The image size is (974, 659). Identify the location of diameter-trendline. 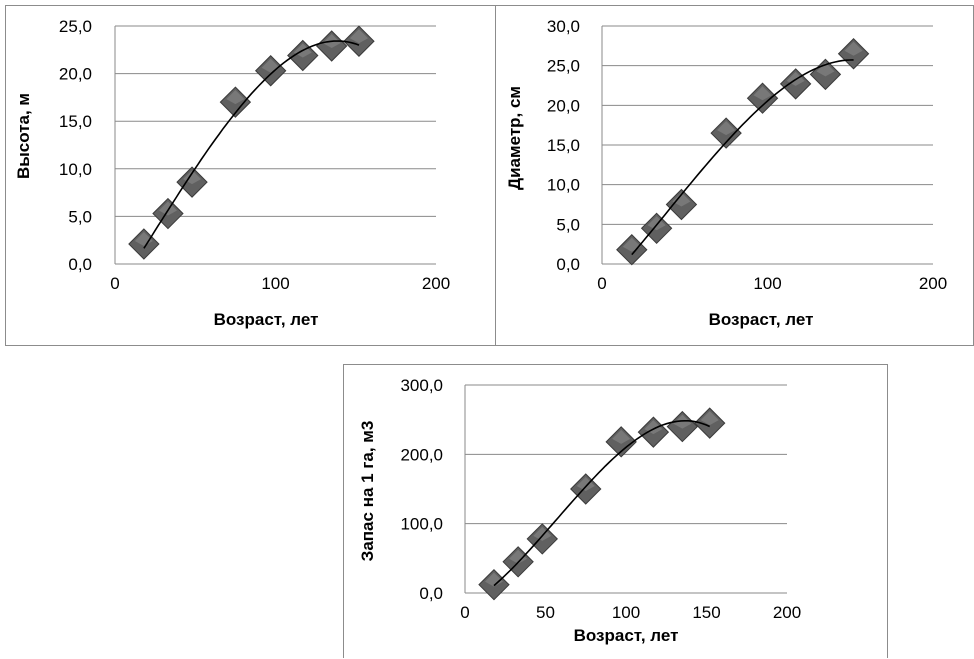
(742, 157).